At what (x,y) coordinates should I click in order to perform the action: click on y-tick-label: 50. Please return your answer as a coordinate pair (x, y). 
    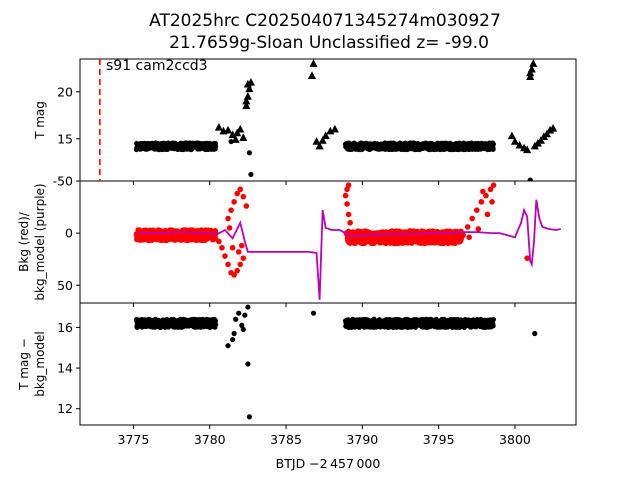
    Looking at the image, I should click on (65, 285).